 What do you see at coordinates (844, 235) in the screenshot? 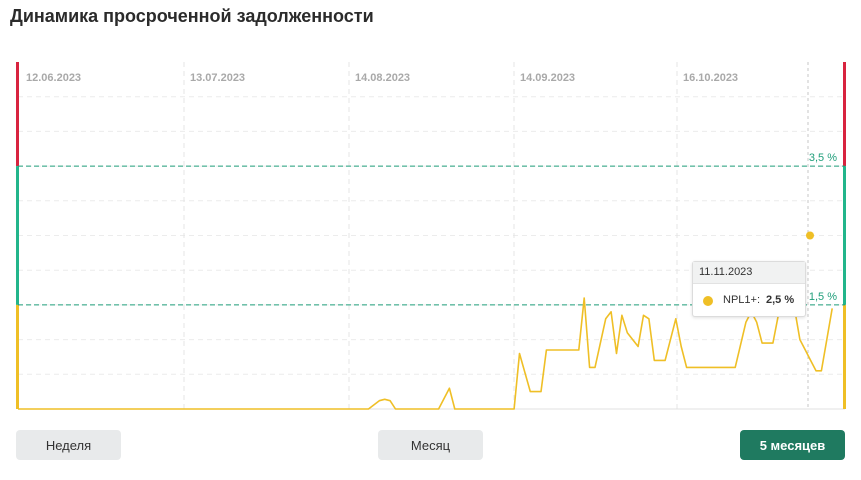
I see `zone-bar-mid-right` at bounding box center [844, 235].